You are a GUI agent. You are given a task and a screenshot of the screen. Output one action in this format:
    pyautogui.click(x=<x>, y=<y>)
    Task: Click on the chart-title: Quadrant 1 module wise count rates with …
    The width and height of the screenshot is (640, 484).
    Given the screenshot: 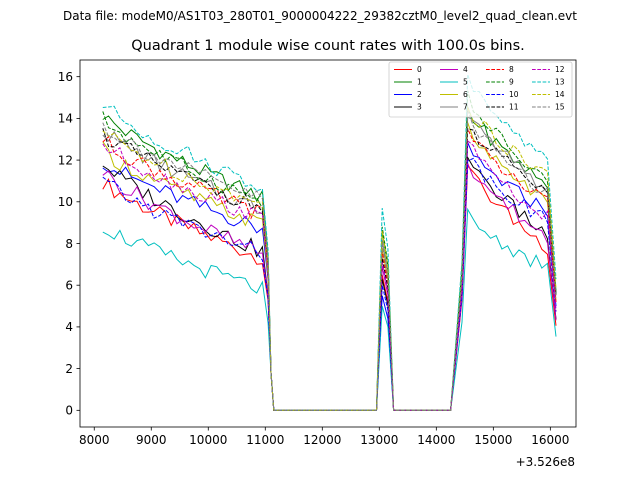 What is the action you would take?
    pyautogui.click(x=328, y=46)
    